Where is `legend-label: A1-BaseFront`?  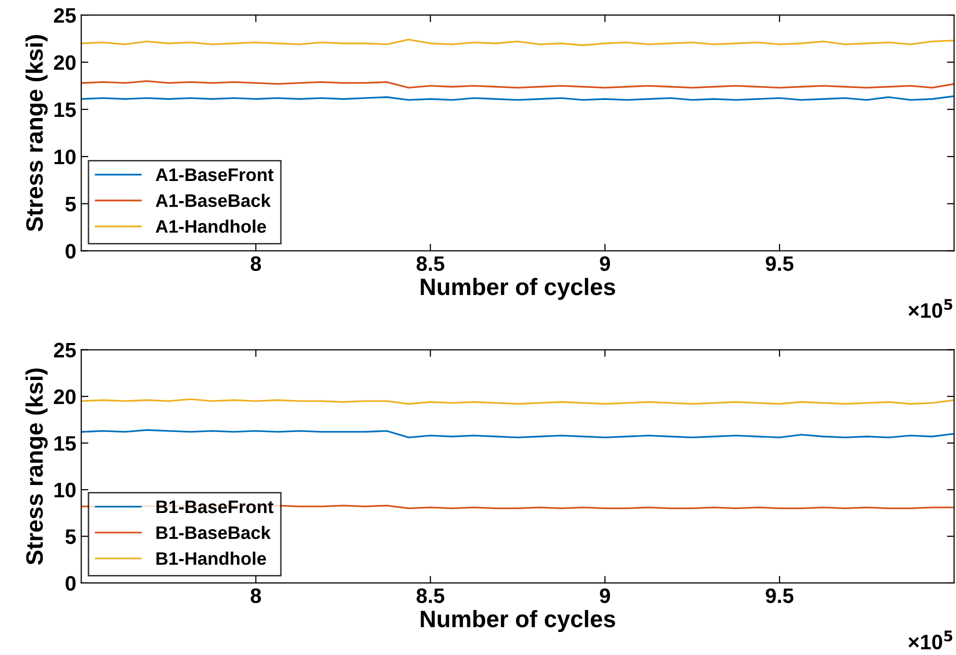 legend-label: A1-BaseFront is located at coordinates (215, 175).